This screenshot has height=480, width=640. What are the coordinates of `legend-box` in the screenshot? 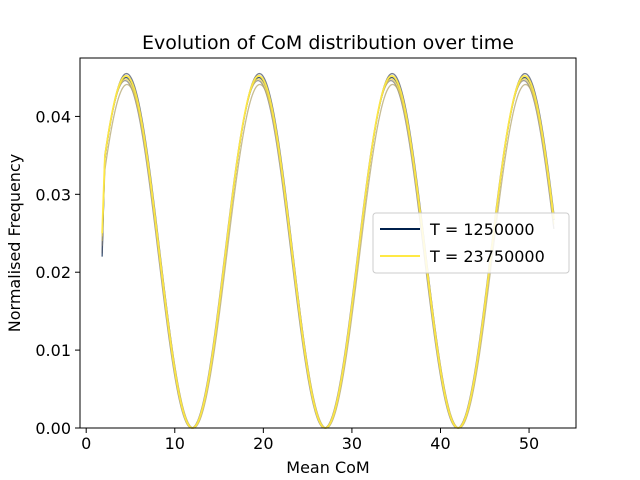 It's located at (471, 243).